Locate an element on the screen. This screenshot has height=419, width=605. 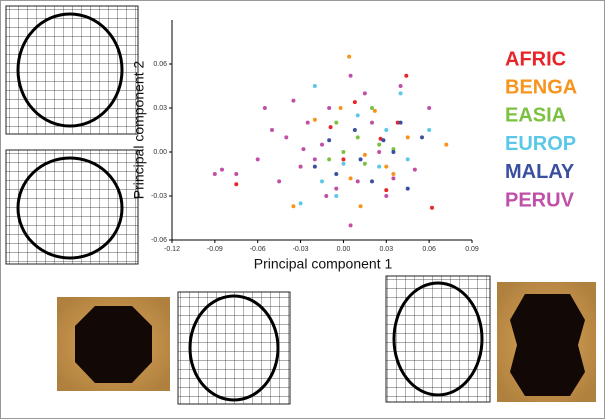
x-tick-label: 0.00 is located at coordinates (344, 249).